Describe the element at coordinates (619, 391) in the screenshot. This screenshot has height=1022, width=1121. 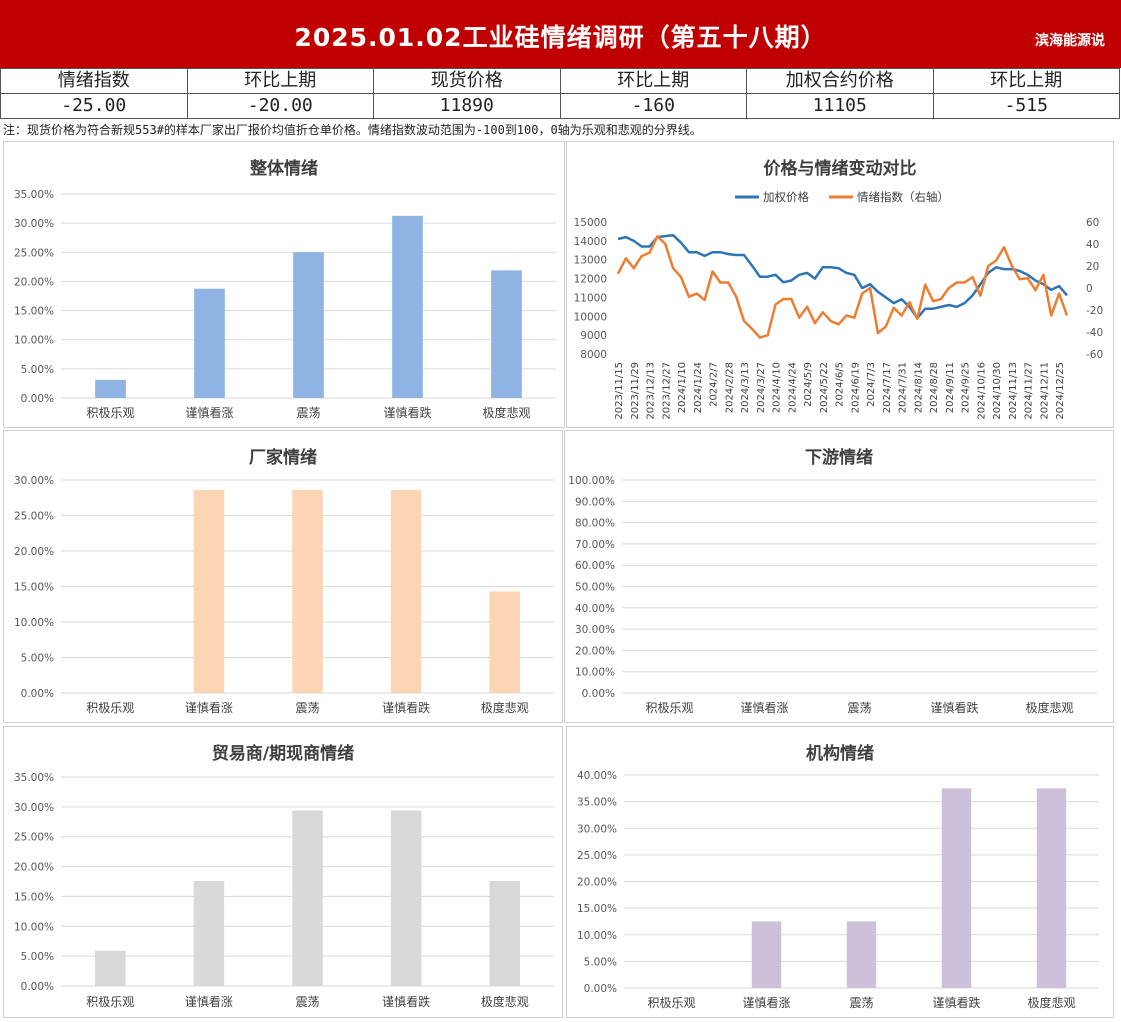
I see `x-tick-label: 2023/11/15` at that location.